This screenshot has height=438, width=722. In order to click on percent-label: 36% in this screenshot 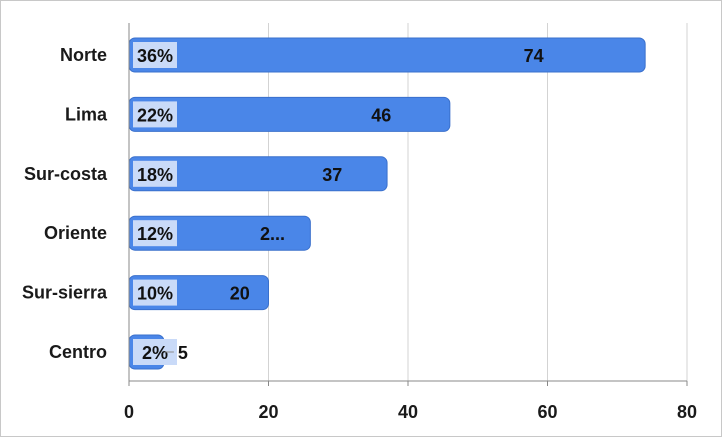, I will do `click(155, 56)`.